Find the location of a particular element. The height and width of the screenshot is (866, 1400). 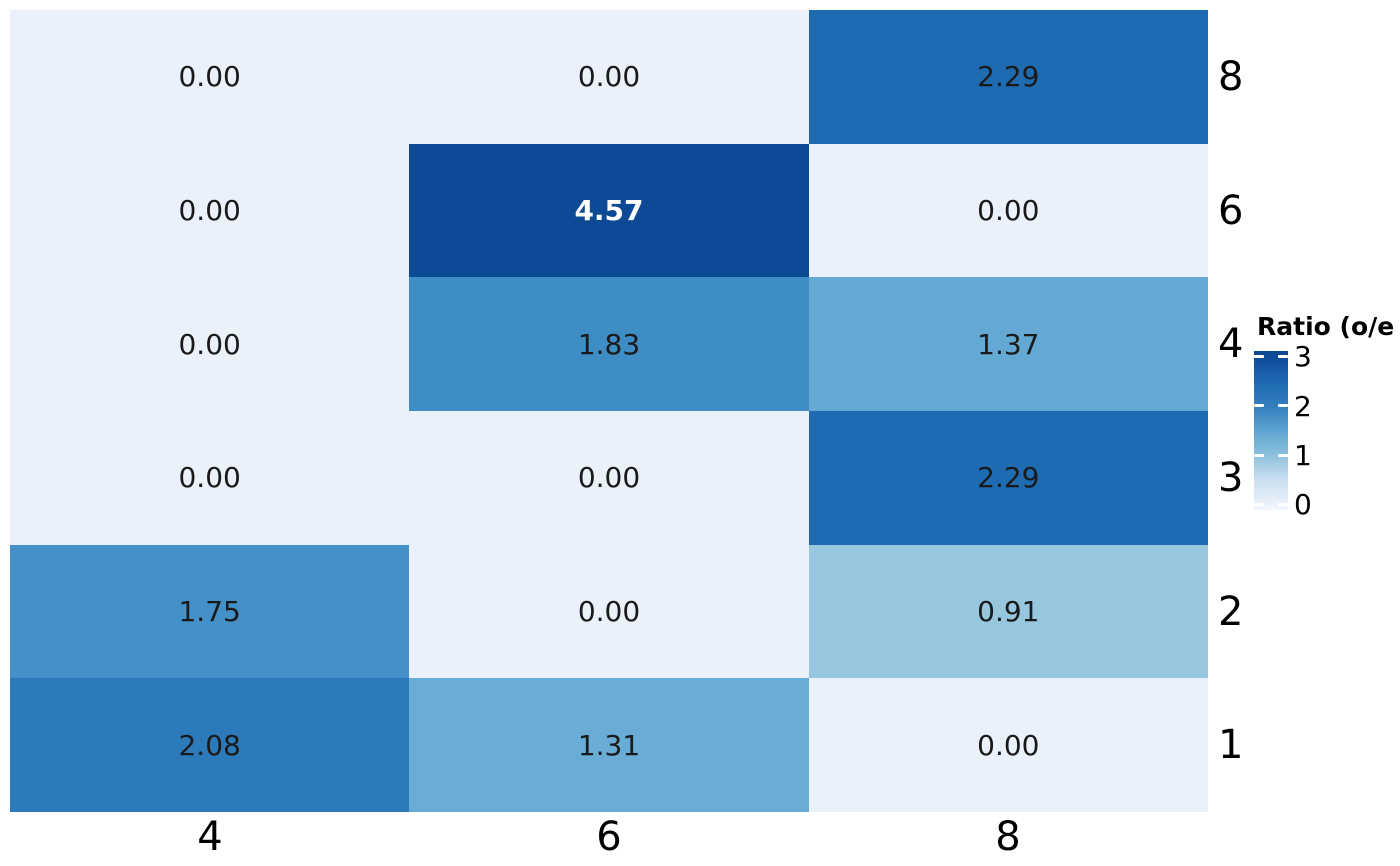

y-axis-tick-label: 3 is located at coordinates (1231, 478).